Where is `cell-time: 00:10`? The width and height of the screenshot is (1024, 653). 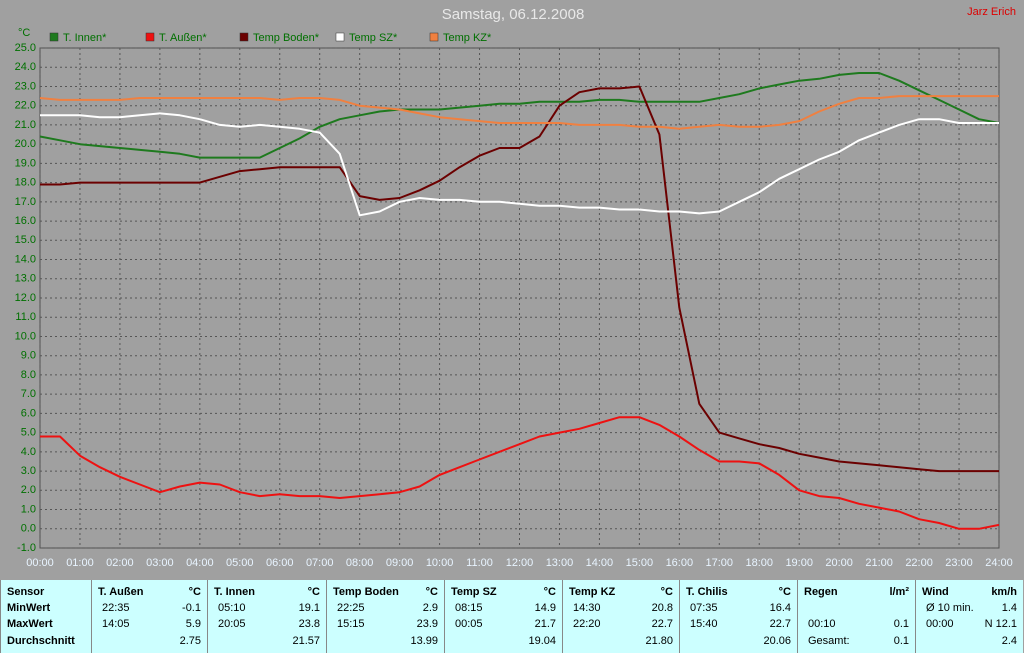 cell-time: 00:10 is located at coordinates (822, 624).